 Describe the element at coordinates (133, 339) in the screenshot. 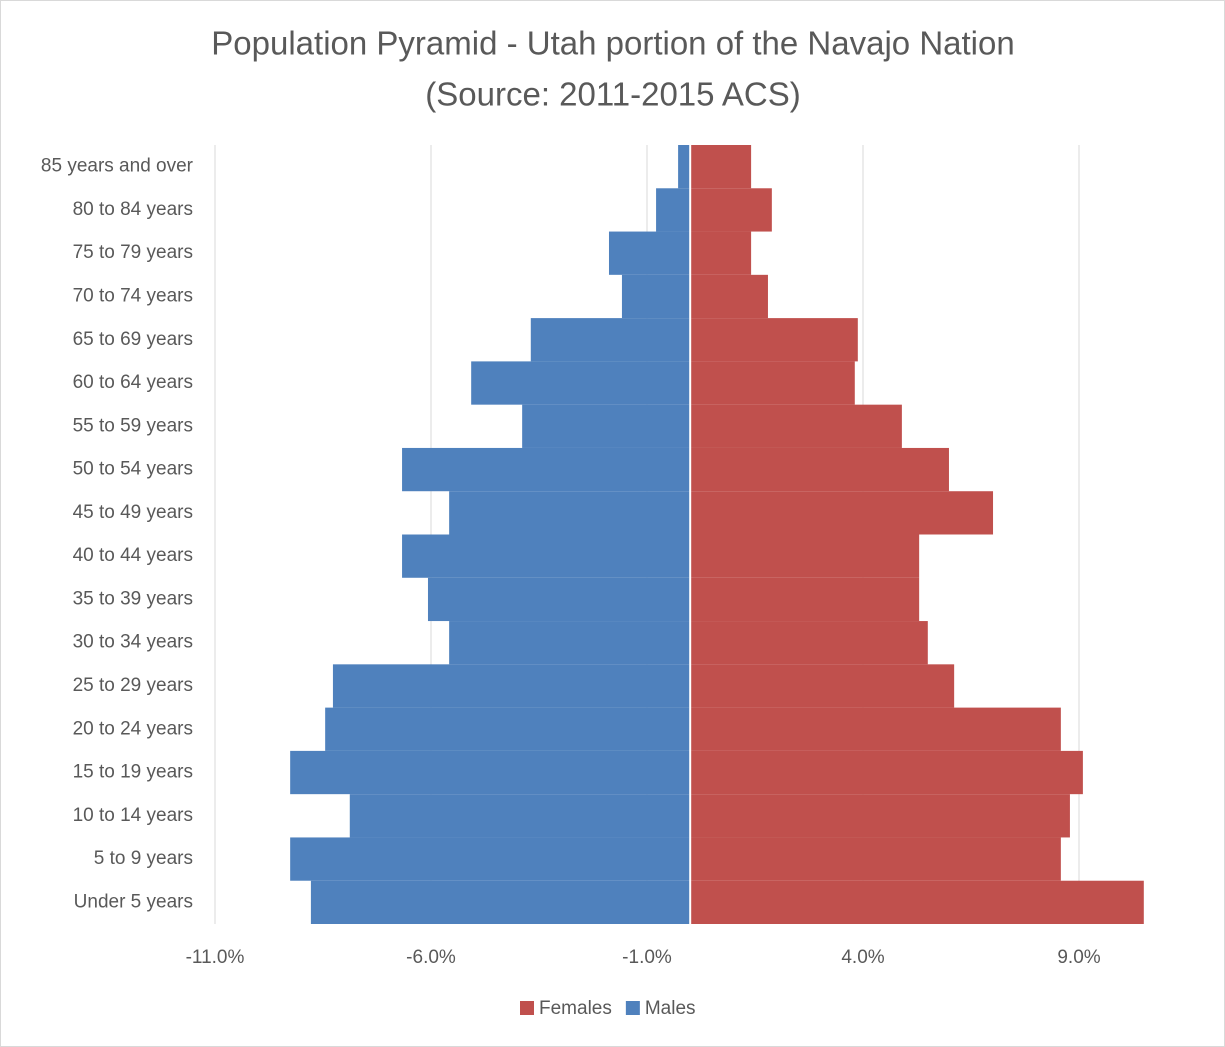

I see `y-tick-label: 65 to 69 years` at that location.